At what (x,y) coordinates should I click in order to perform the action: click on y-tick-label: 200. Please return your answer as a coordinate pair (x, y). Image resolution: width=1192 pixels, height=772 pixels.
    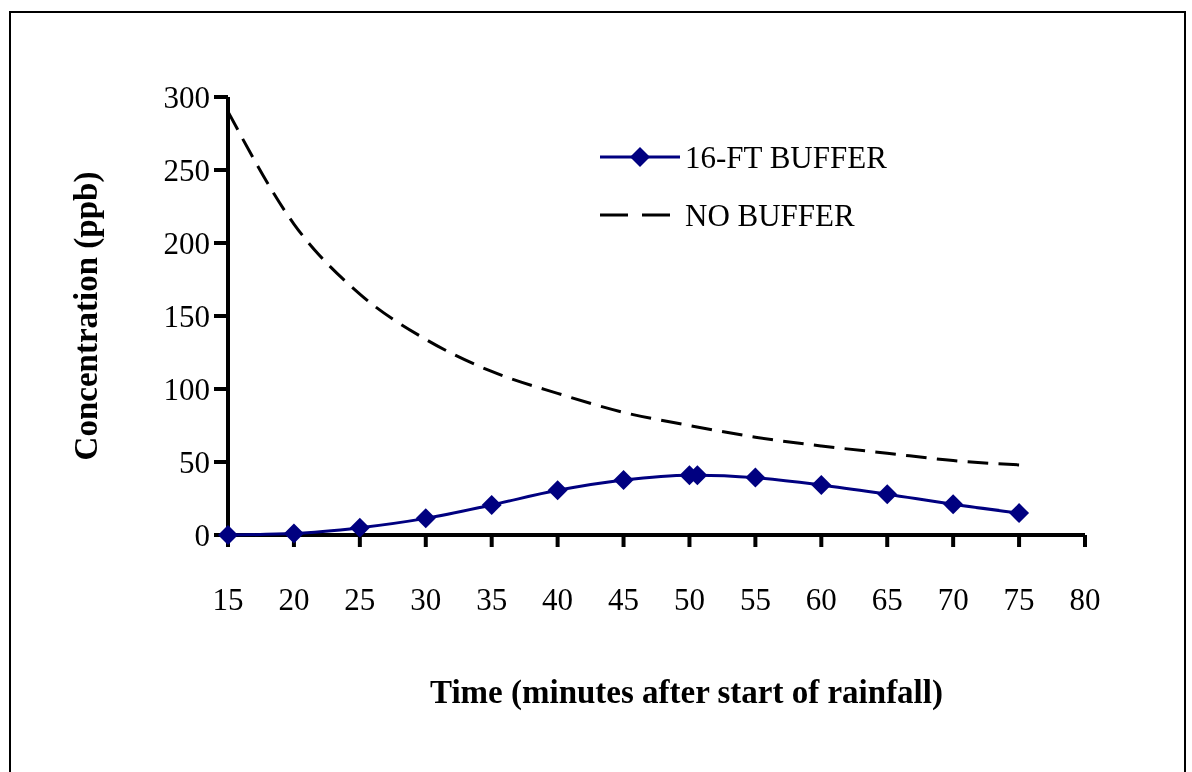
    Looking at the image, I should click on (186, 243).